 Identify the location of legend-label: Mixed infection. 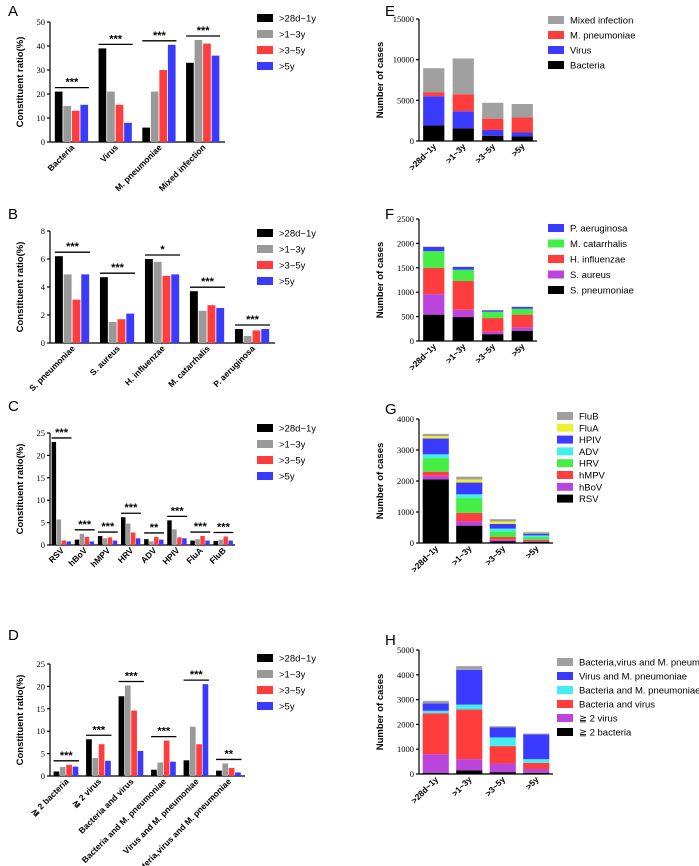
(601, 21).